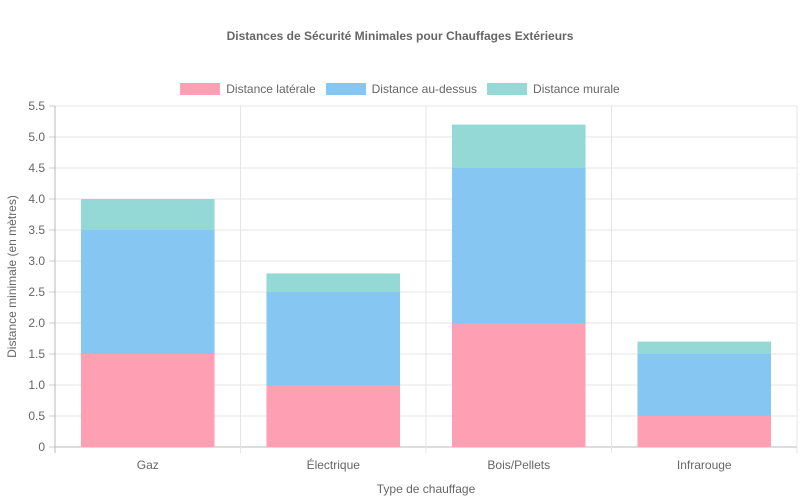  What do you see at coordinates (36, 416) in the screenshot?
I see `y-tick-label: 0.5` at bounding box center [36, 416].